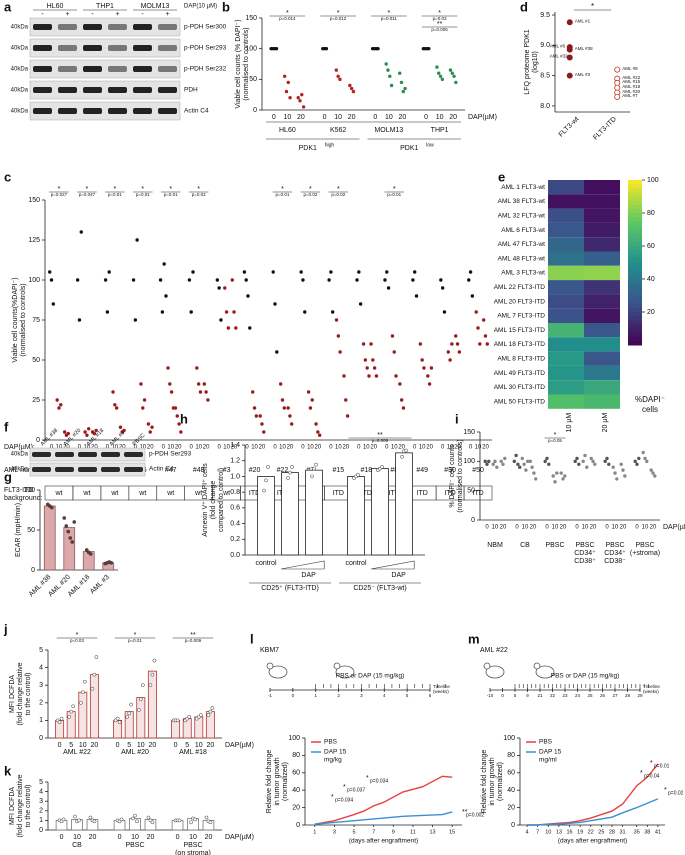 The height and width of the screenshot is (855, 685). What do you see at coordinates (593, 812) in the screenshot?
I see `series-line` at bounding box center [593, 812].